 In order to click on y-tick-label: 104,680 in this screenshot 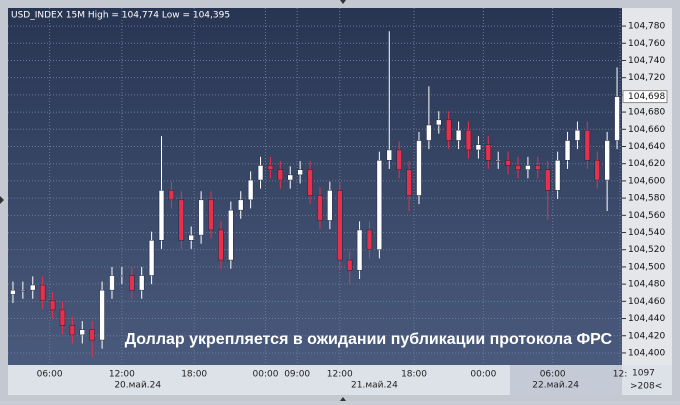, I will do `click(646, 113)`.